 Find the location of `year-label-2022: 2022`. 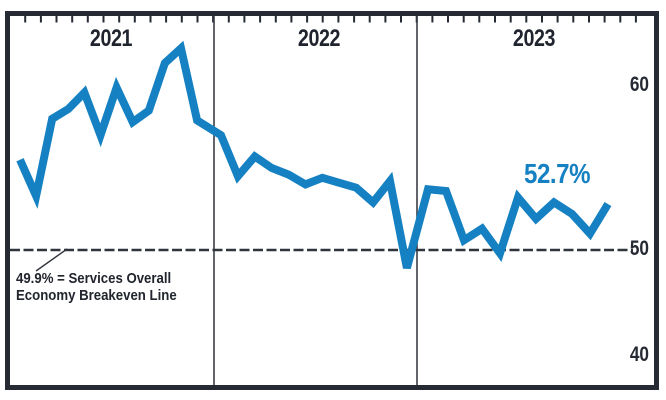

year-label-2022: 2022 is located at coordinates (319, 38).